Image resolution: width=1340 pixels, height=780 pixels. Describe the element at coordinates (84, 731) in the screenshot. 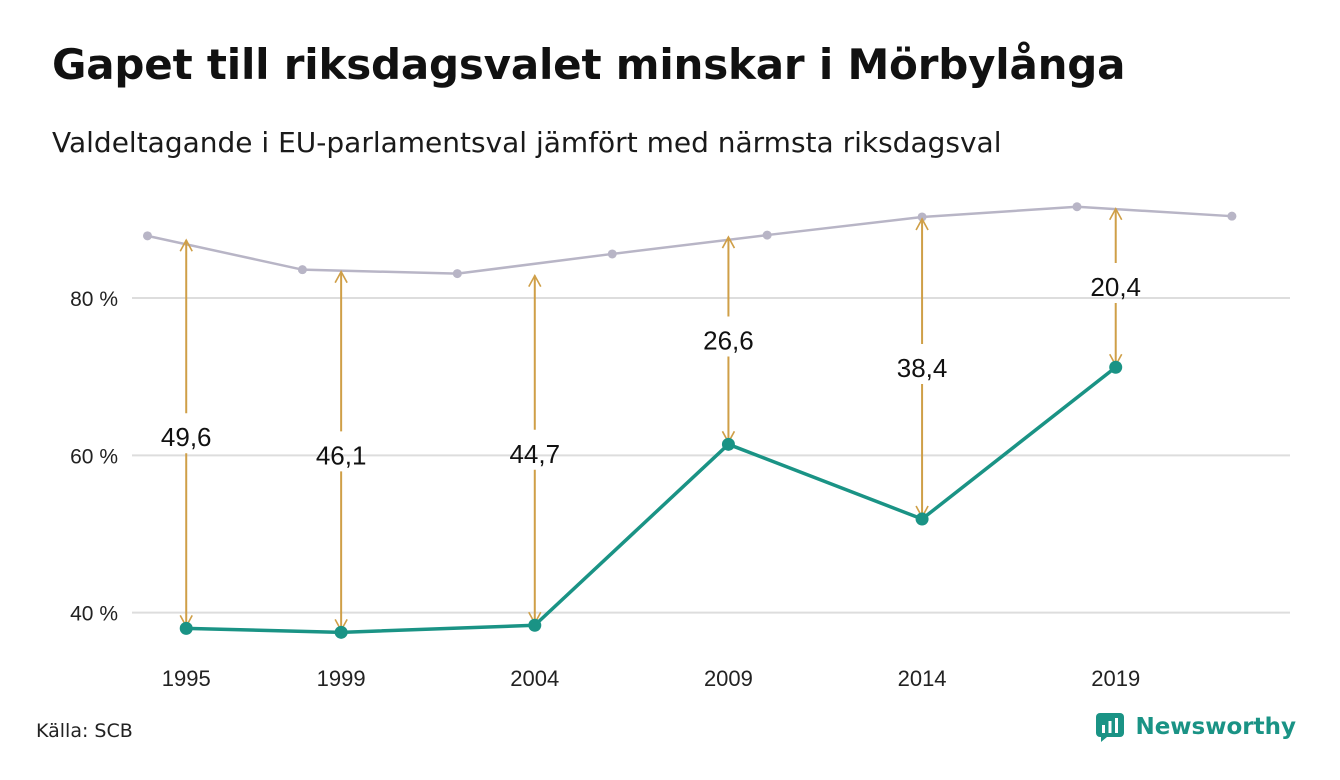

I see `source-note: Källa: SCB` at that location.